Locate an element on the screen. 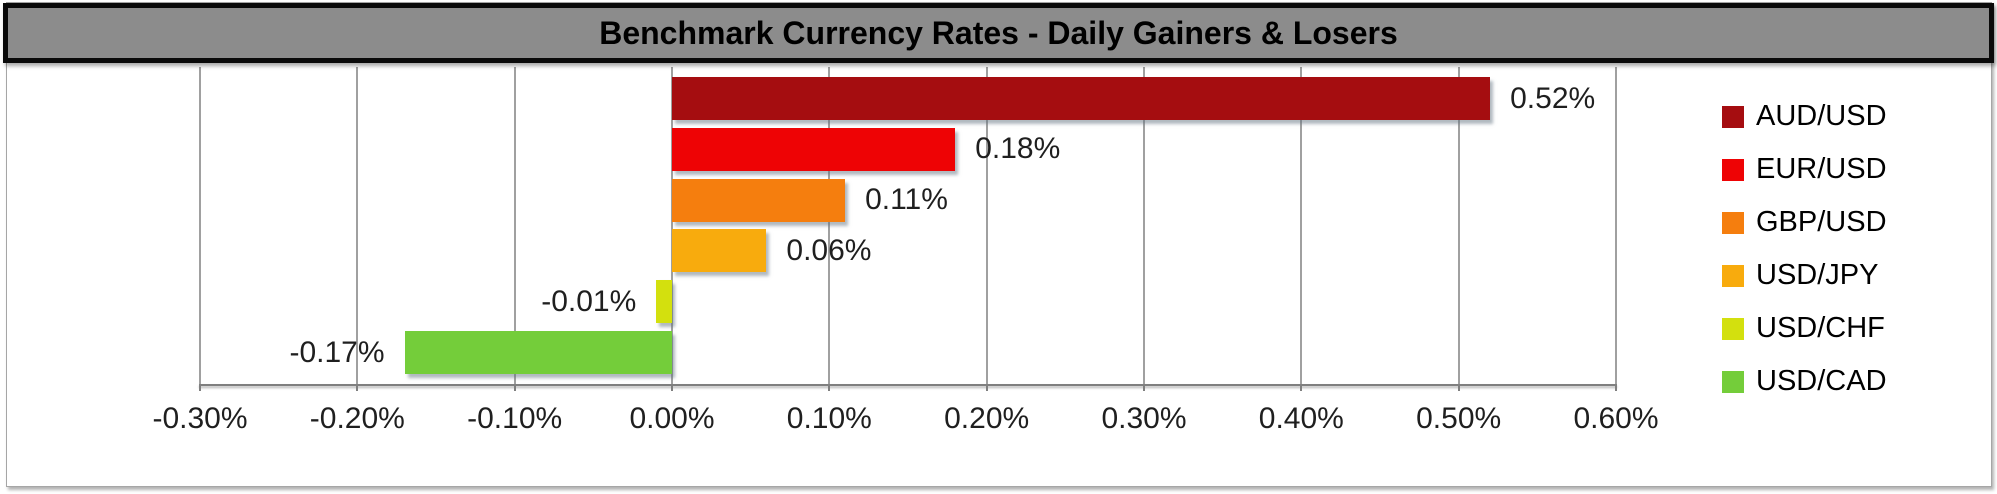 Image resolution: width=1997 pixels, height=494 pixels. bar-eur-usd is located at coordinates (814, 149).